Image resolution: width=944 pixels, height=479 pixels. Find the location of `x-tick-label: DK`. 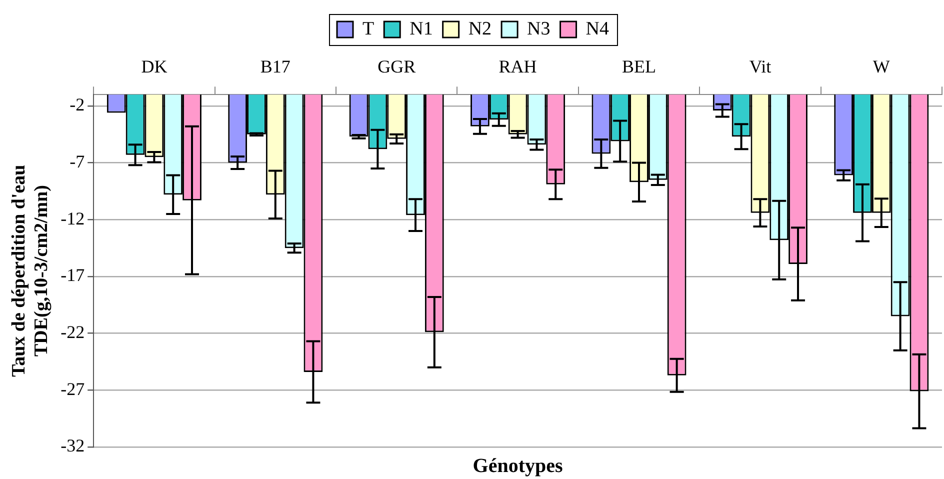

x-tick-label: DK is located at coordinates (154, 66).